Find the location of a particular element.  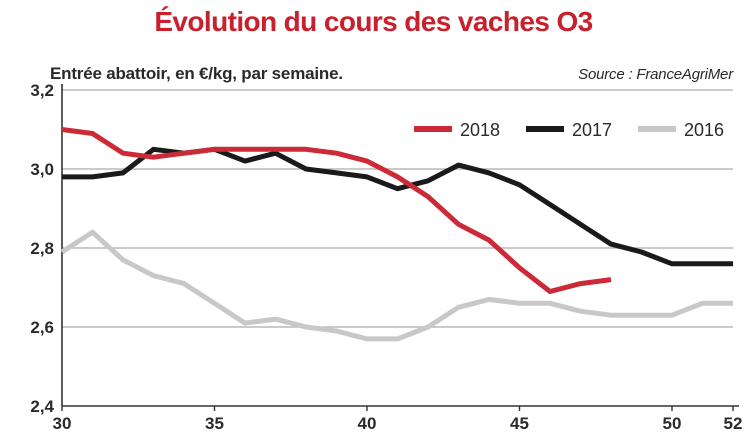

legend-label-2017: 2017 is located at coordinates (592, 130).